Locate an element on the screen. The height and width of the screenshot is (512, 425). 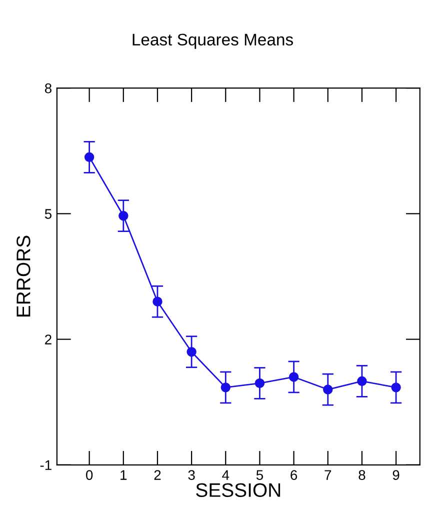
x-tick-label: 4 is located at coordinates (226, 475).